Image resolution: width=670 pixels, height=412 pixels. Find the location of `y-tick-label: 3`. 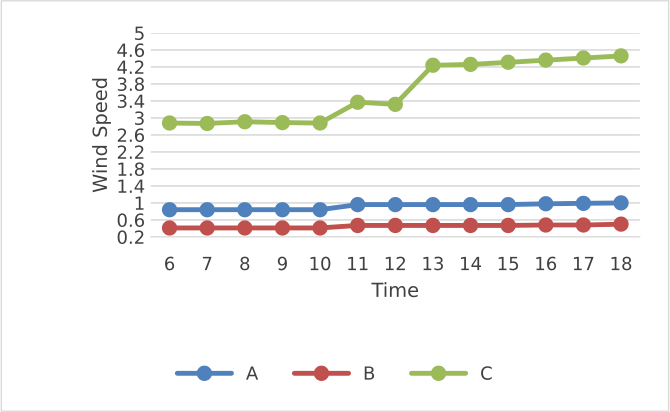

y-tick-label: 3 is located at coordinates (139, 118).